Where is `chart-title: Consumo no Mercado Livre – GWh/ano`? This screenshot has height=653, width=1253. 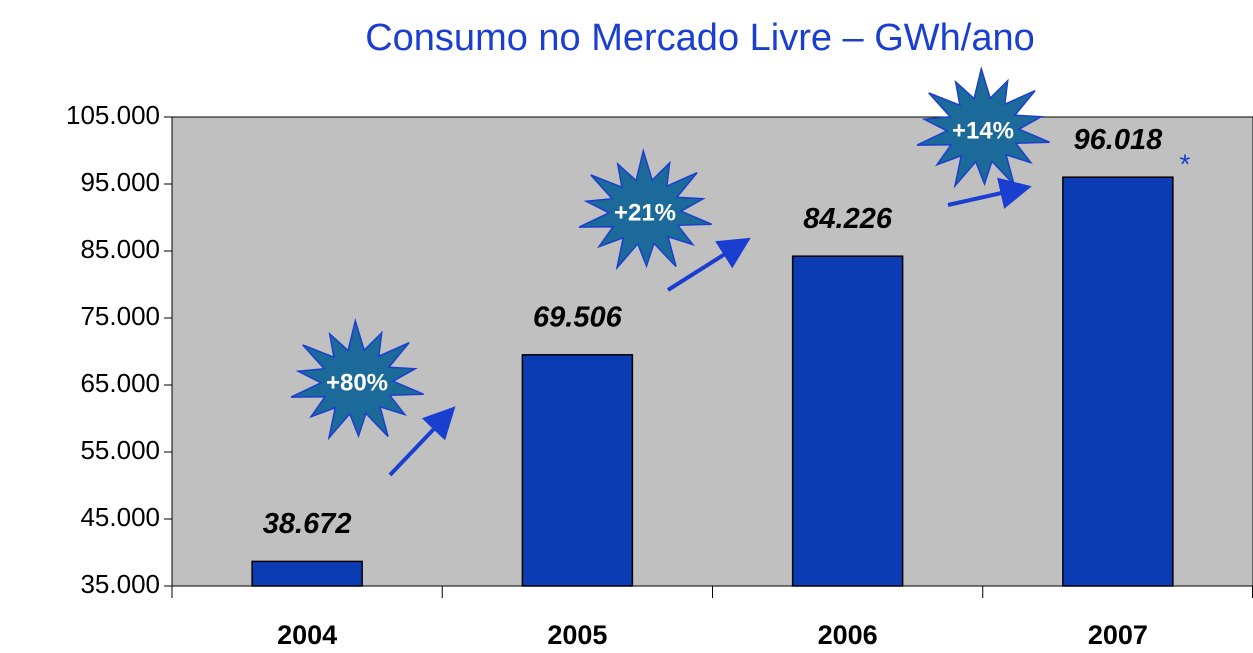 chart-title: Consumo no Mercado Livre – GWh/ano is located at coordinates (700, 38).